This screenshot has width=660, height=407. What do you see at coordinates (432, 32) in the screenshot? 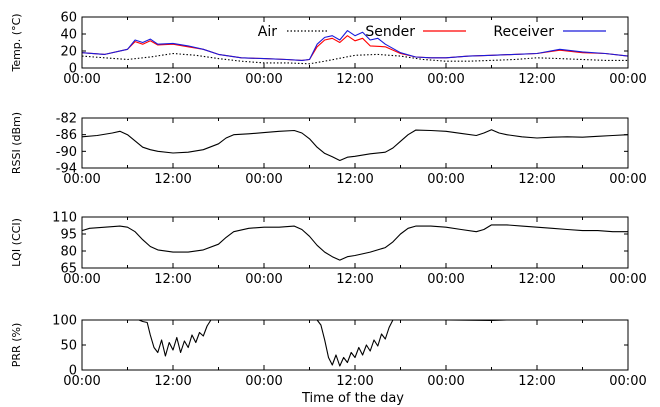
I see `legend: Air Sender Receiver` at bounding box center [432, 32].